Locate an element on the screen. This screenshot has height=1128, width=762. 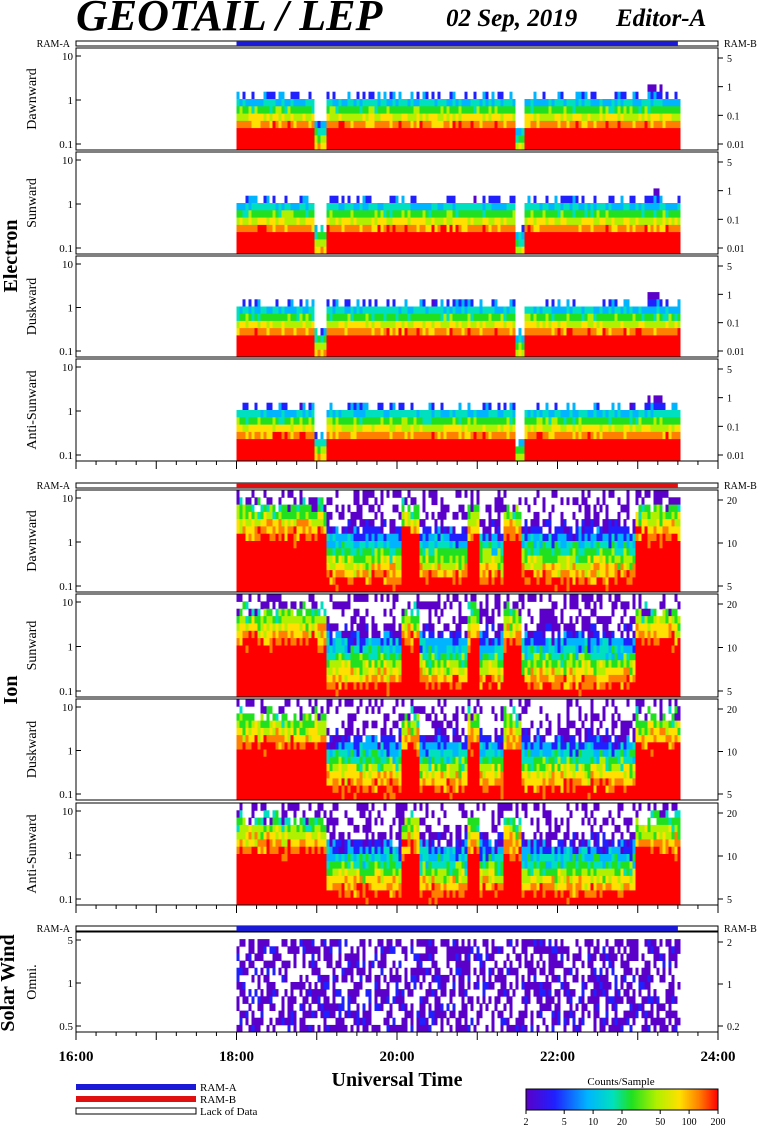
colorbar-tick-label: 2 is located at coordinates (526, 1122).